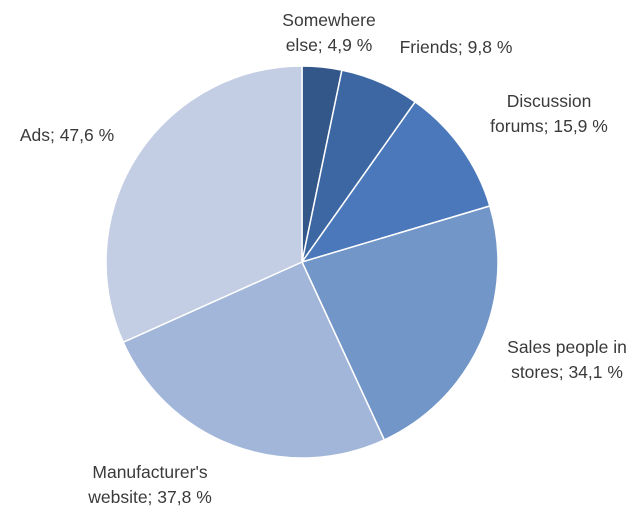 The image size is (641, 517). I want to click on slice-label-line: forums; 15,9 %, so click(549, 126).